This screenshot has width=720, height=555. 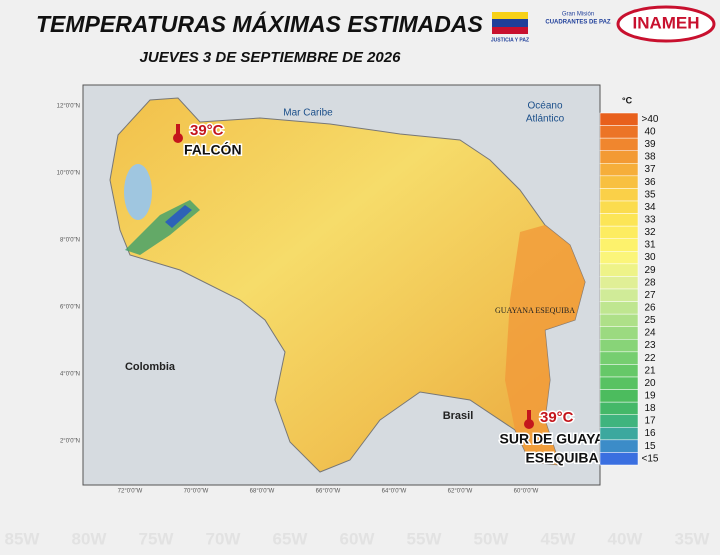 What do you see at coordinates (650, 219) in the screenshot?
I see `legend-label: 33` at bounding box center [650, 219].